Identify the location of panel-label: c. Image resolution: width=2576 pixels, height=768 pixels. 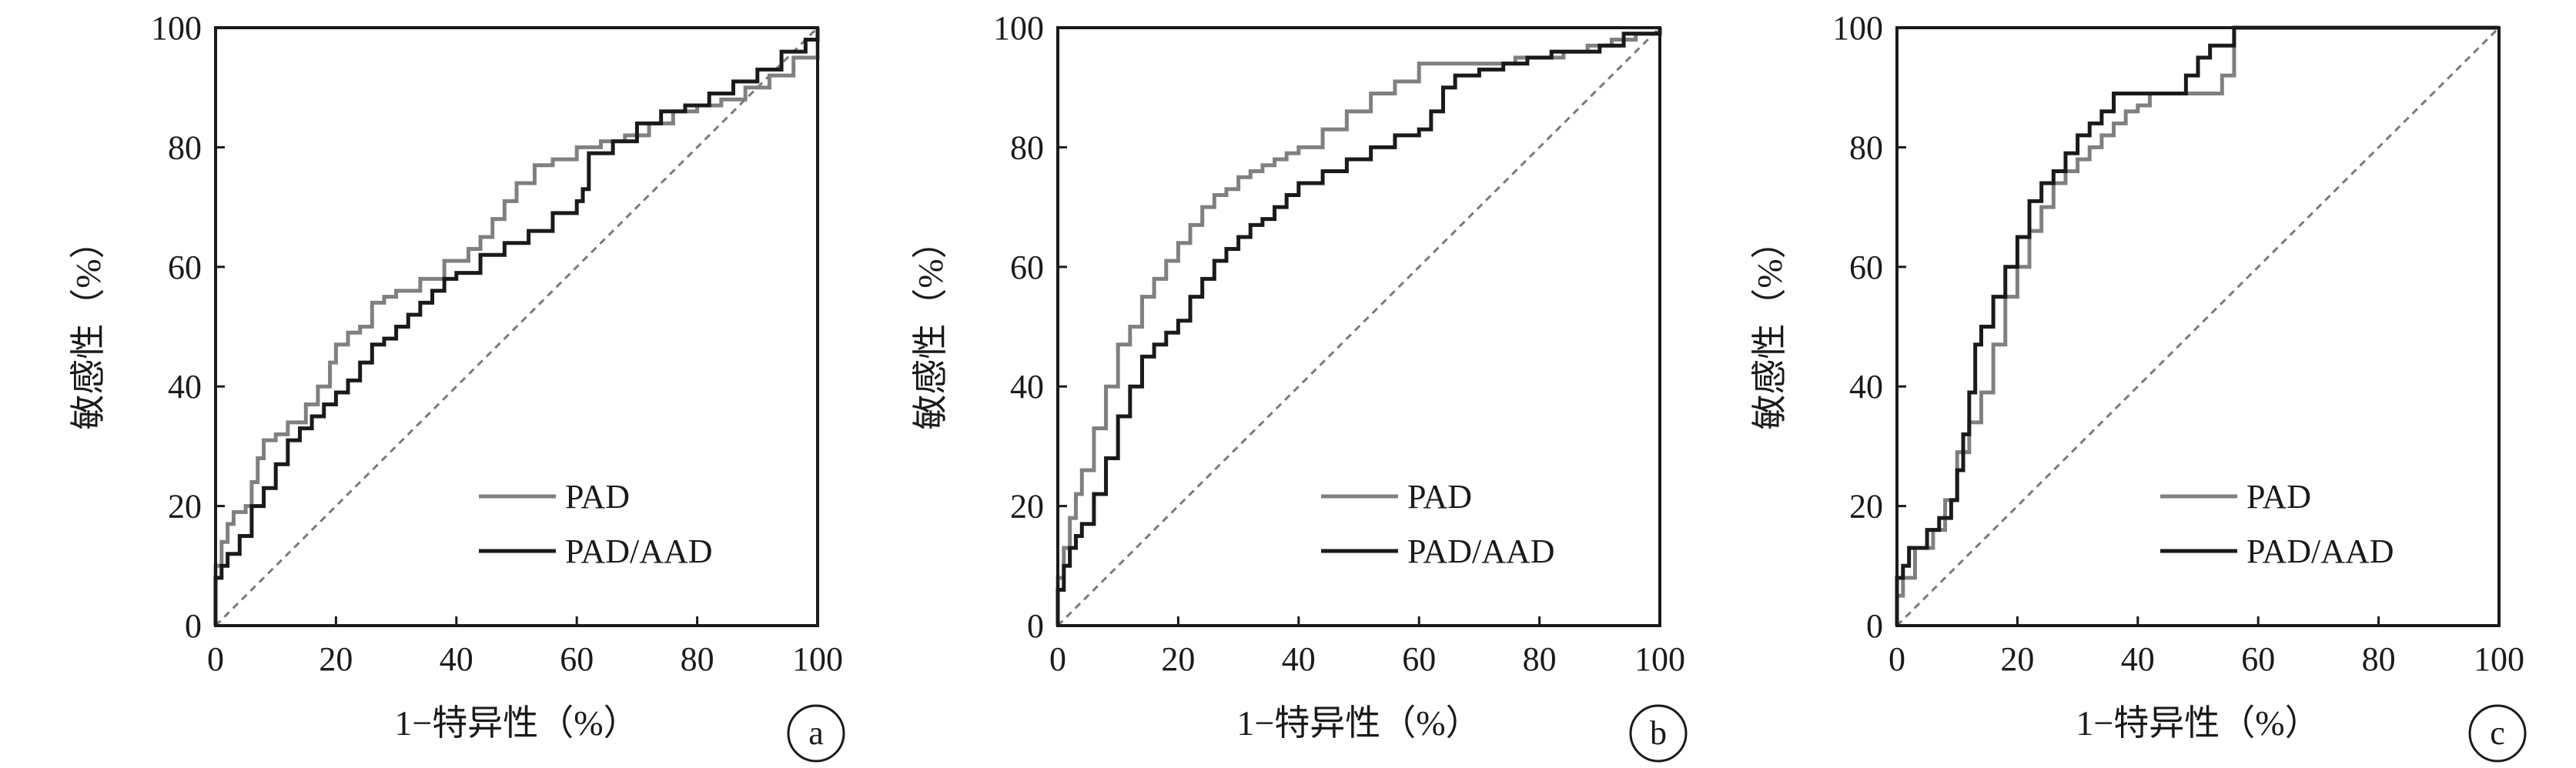
(2498, 733).